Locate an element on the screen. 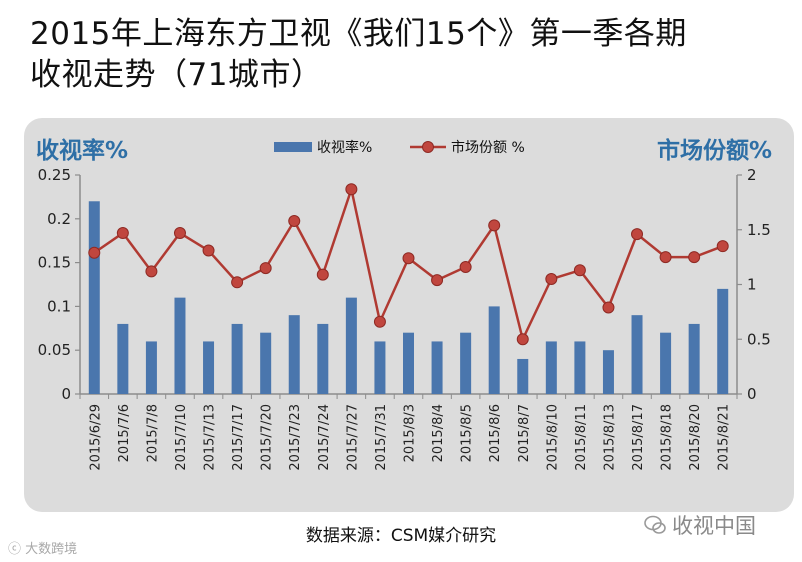  y-left-tick-label: 0.25 is located at coordinates (54, 175).